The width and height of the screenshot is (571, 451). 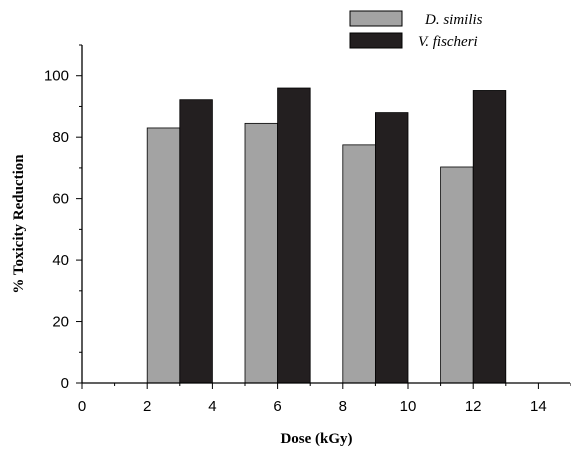 What do you see at coordinates (277, 406) in the screenshot?
I see `x-tick-label-6: 6` at bounding box center [277, 406].